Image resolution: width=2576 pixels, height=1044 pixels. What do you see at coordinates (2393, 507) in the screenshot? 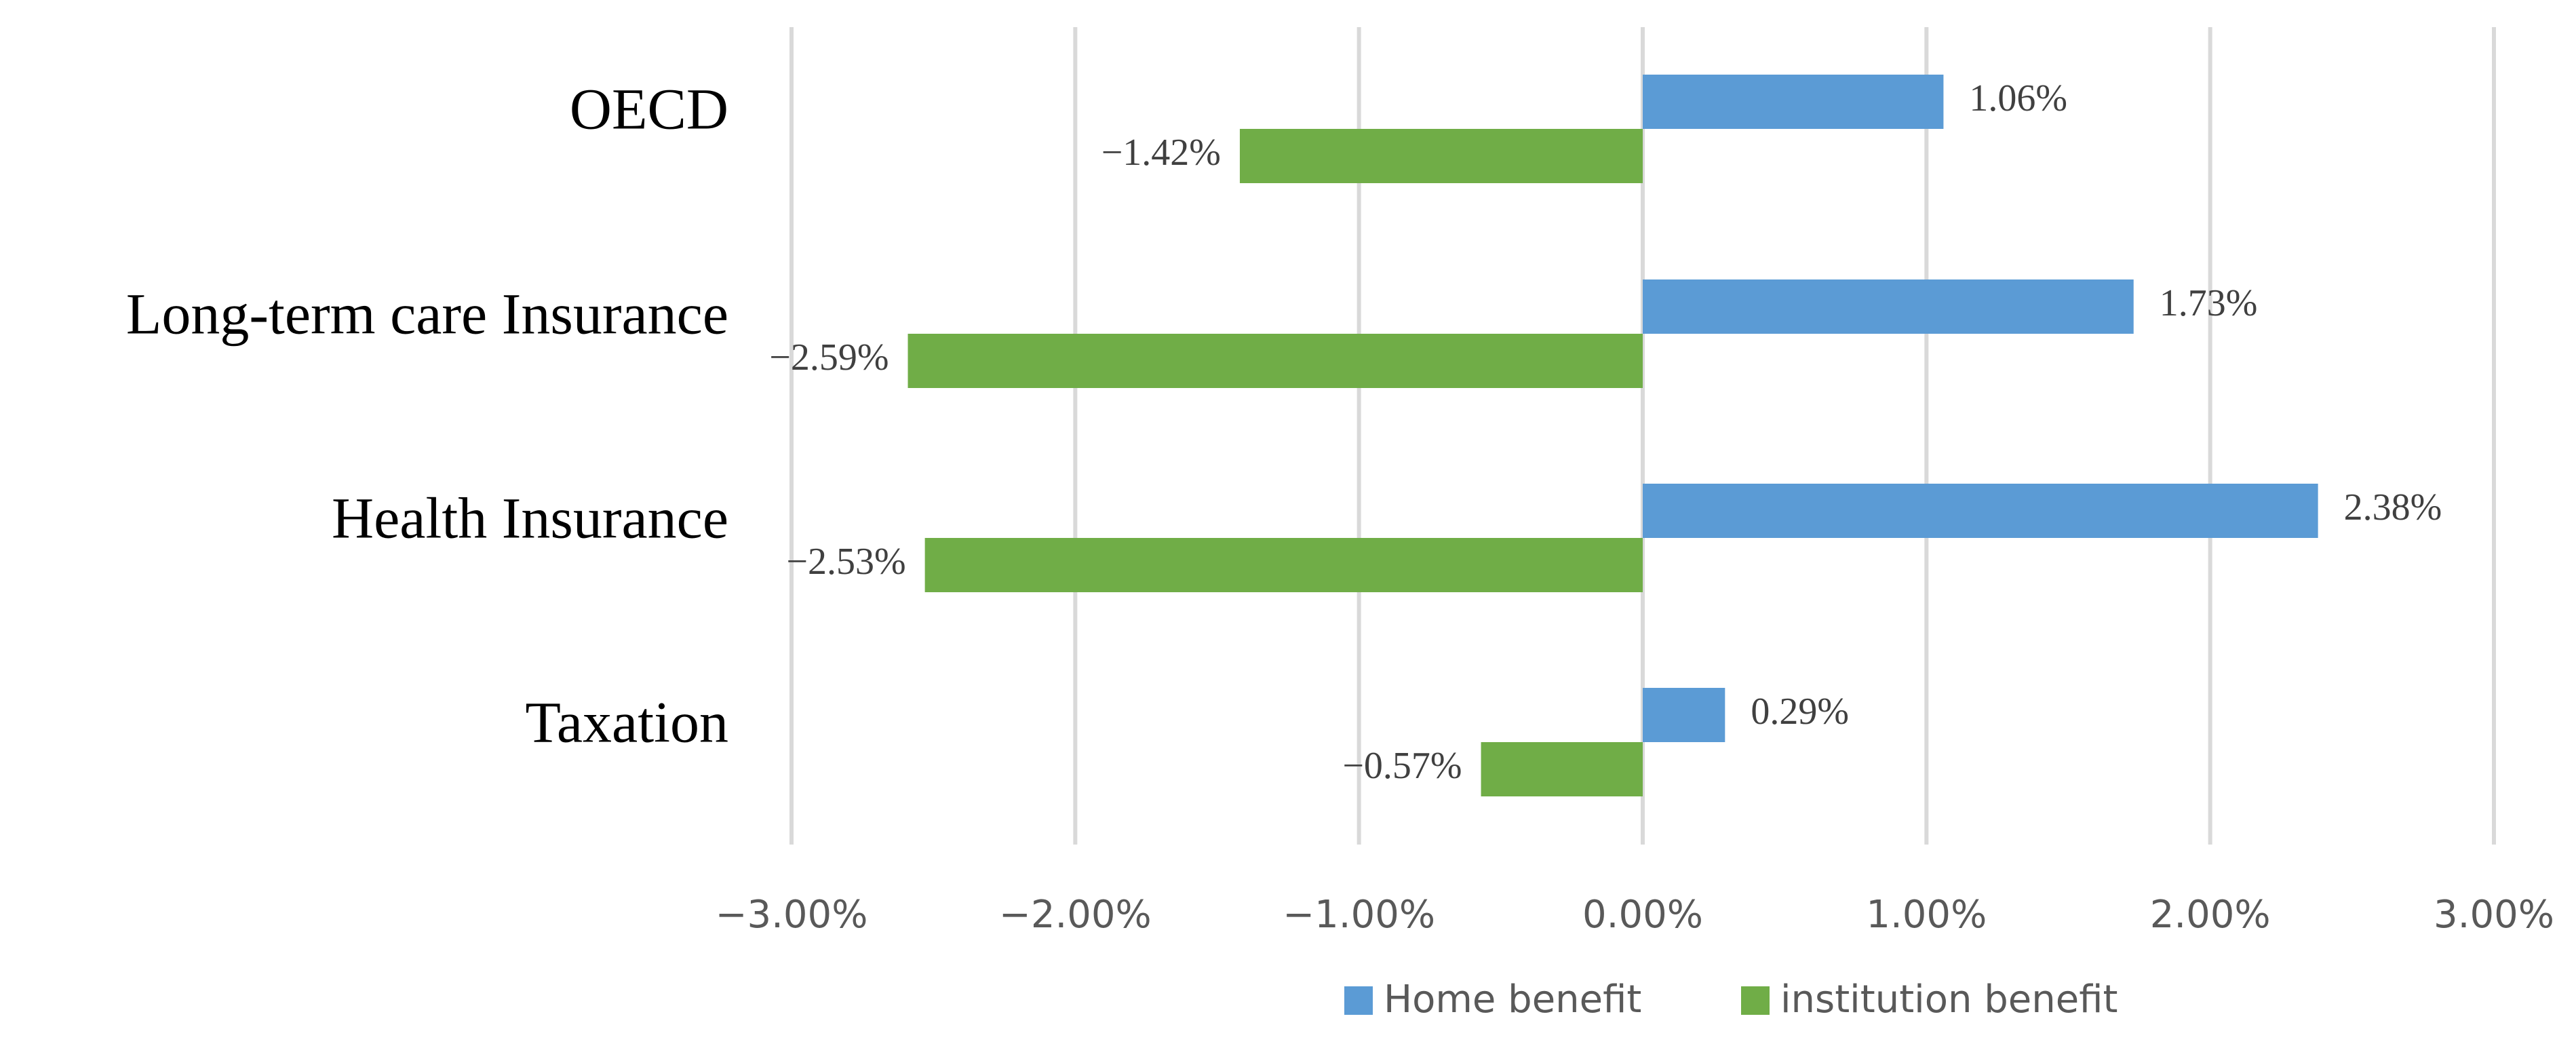
I see `data-label-home-2: 2.38%` at bounding box center [2393, 507].